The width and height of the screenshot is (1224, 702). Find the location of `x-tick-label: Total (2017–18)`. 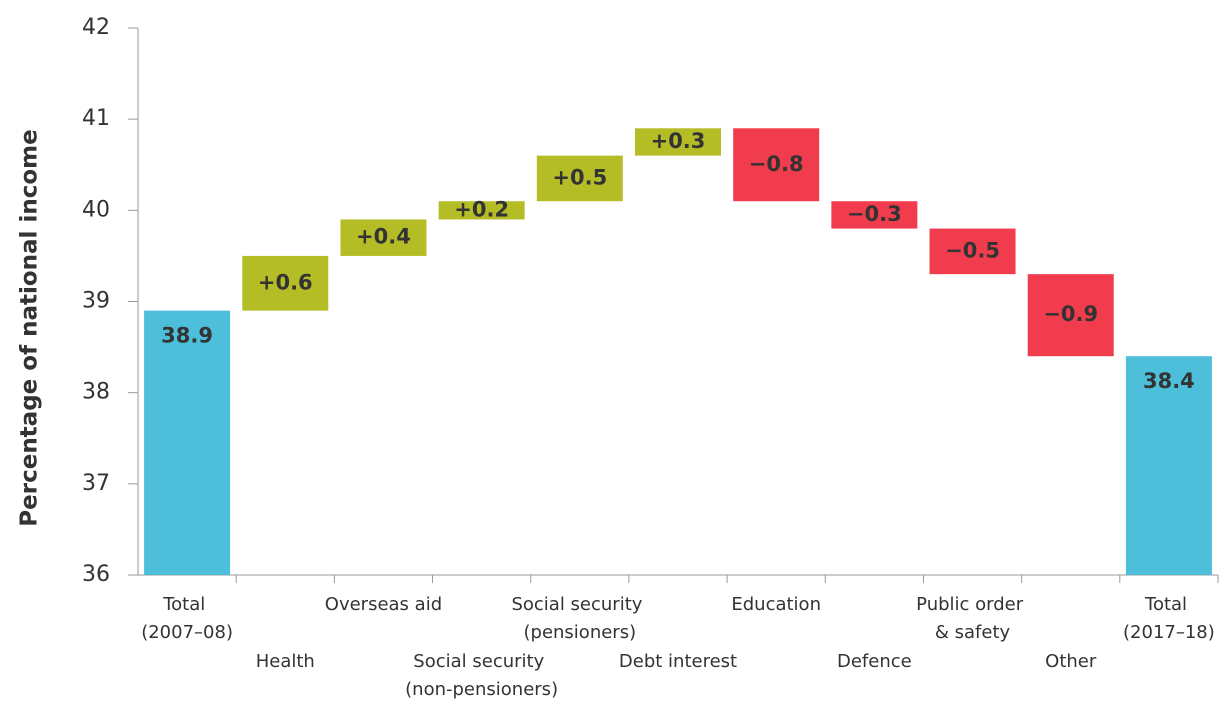

x-tick-label: Total (2017–18) is located at coordinates (1169, 618).